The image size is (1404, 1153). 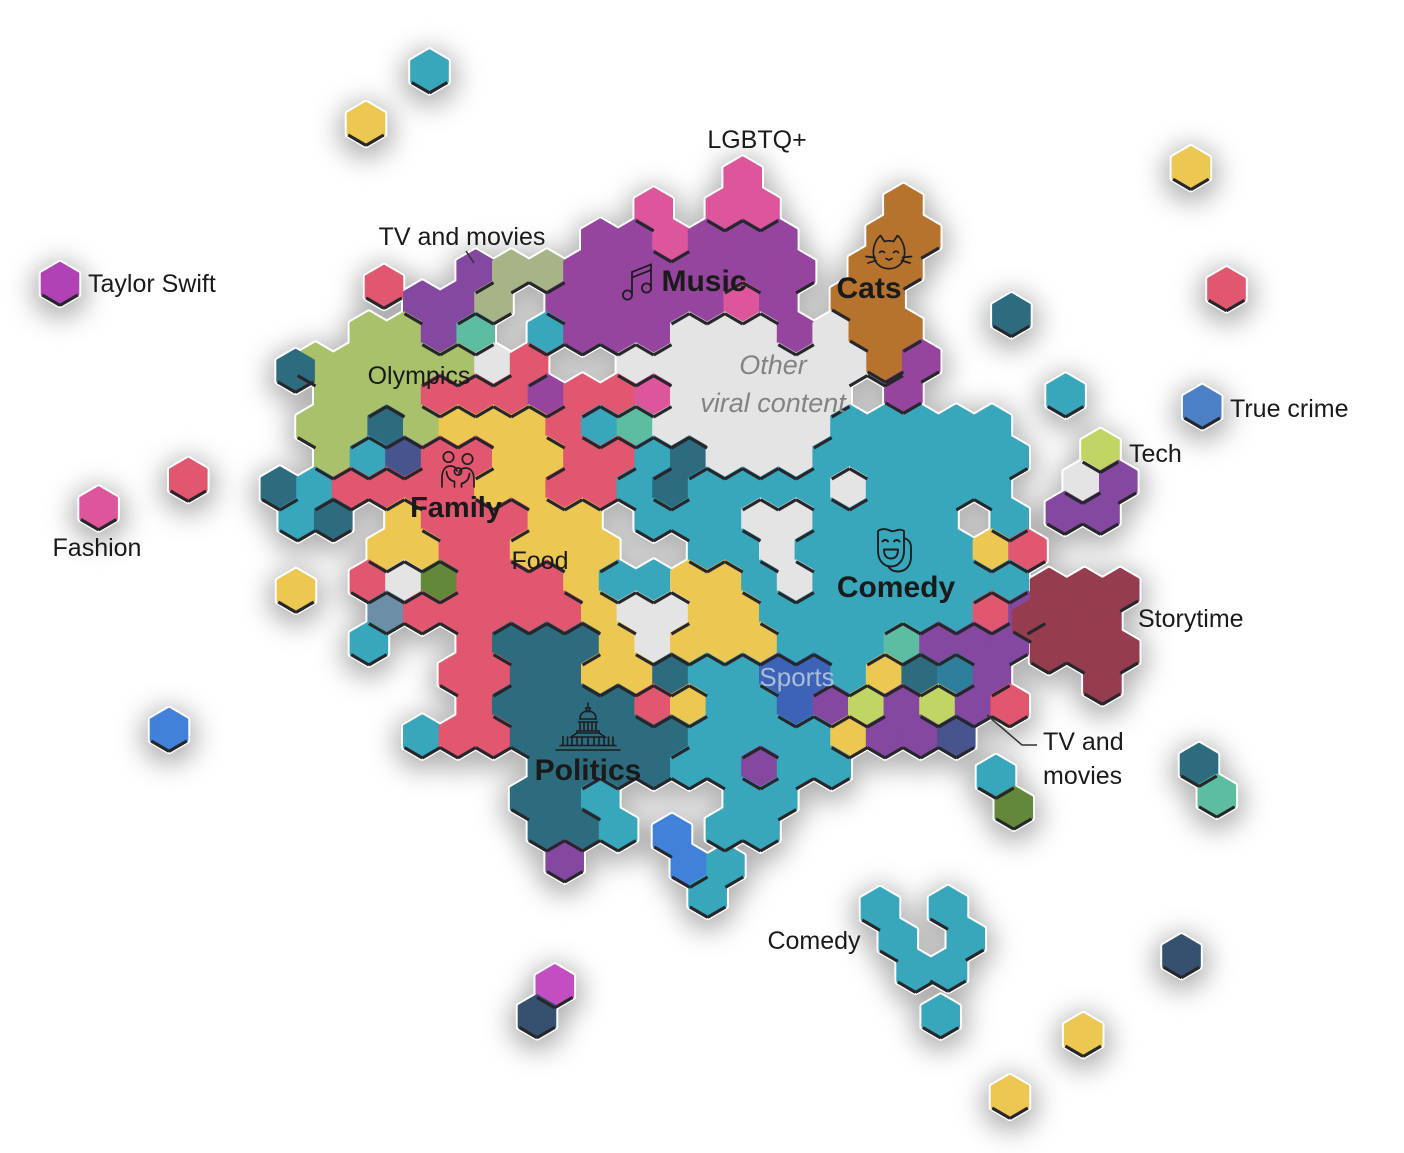 What do you see at coordinates (1191, 619) in the screenshot?
I see `svg-text: Storytime` at bounding box center [1191, 619].